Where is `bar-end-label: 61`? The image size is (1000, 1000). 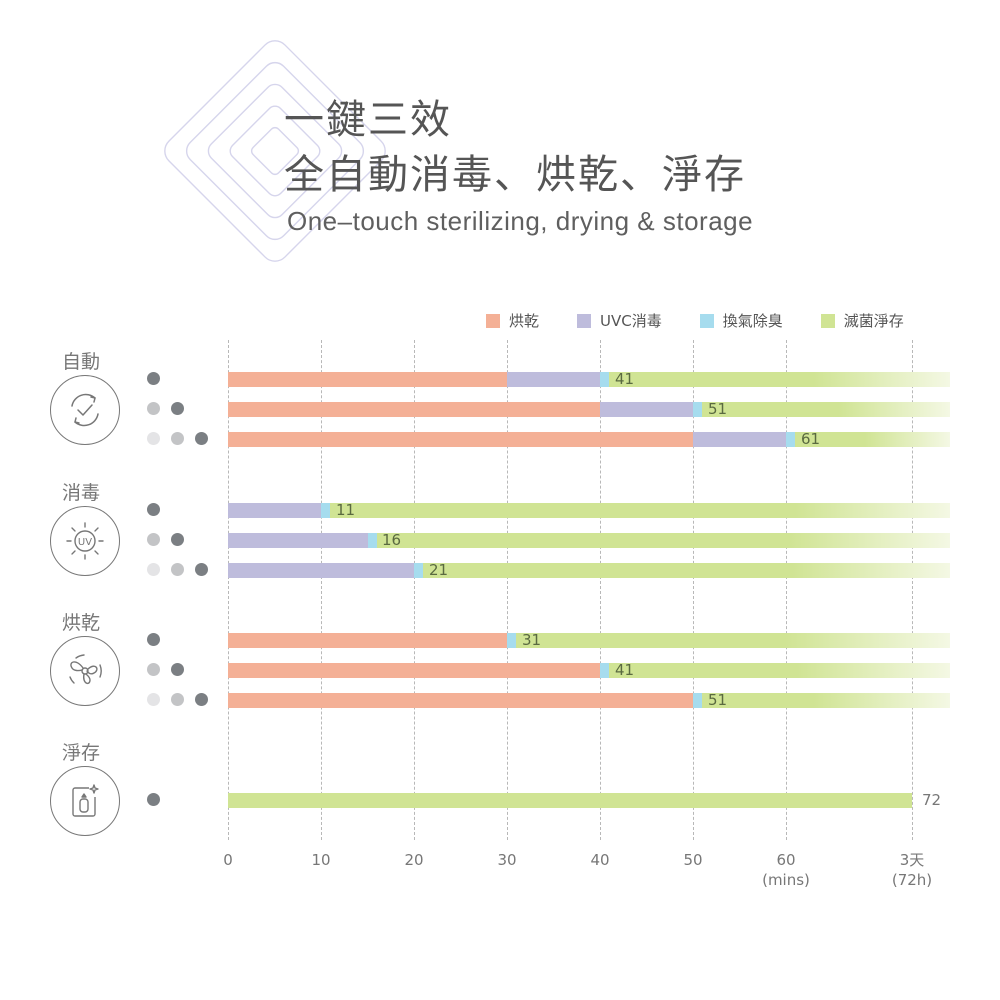 bar-end-label: 61 is located at coordinates (811, 439).